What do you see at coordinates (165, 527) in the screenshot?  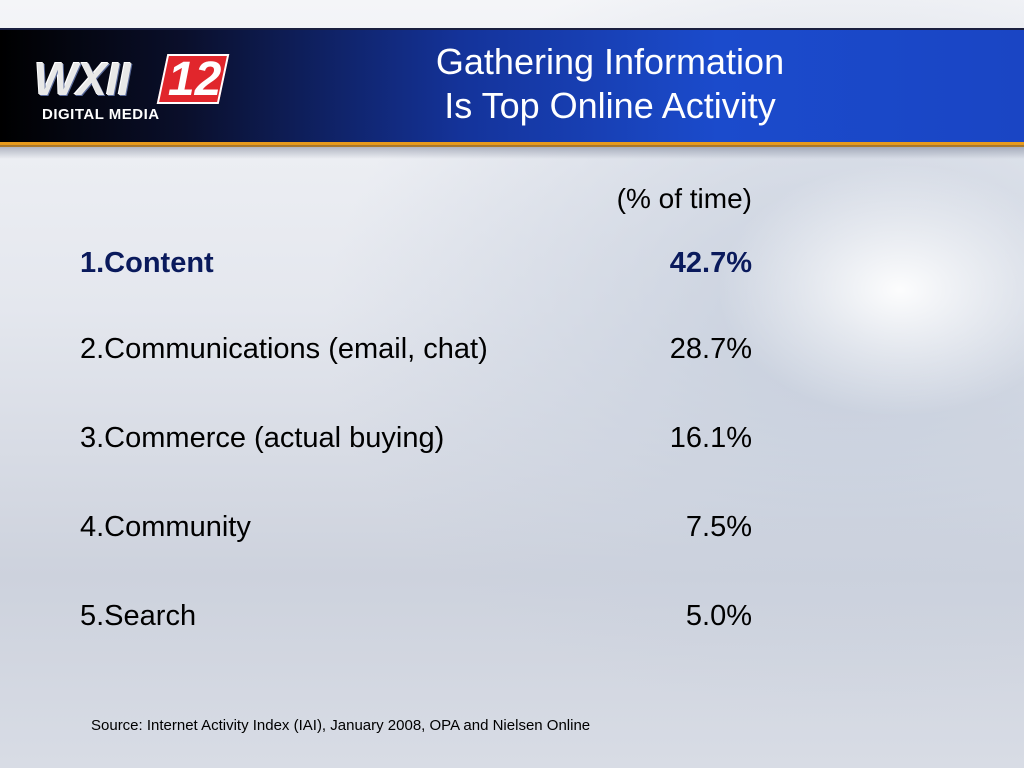 I see `activity-label: 4.Community` at bounding box center [165, 527].